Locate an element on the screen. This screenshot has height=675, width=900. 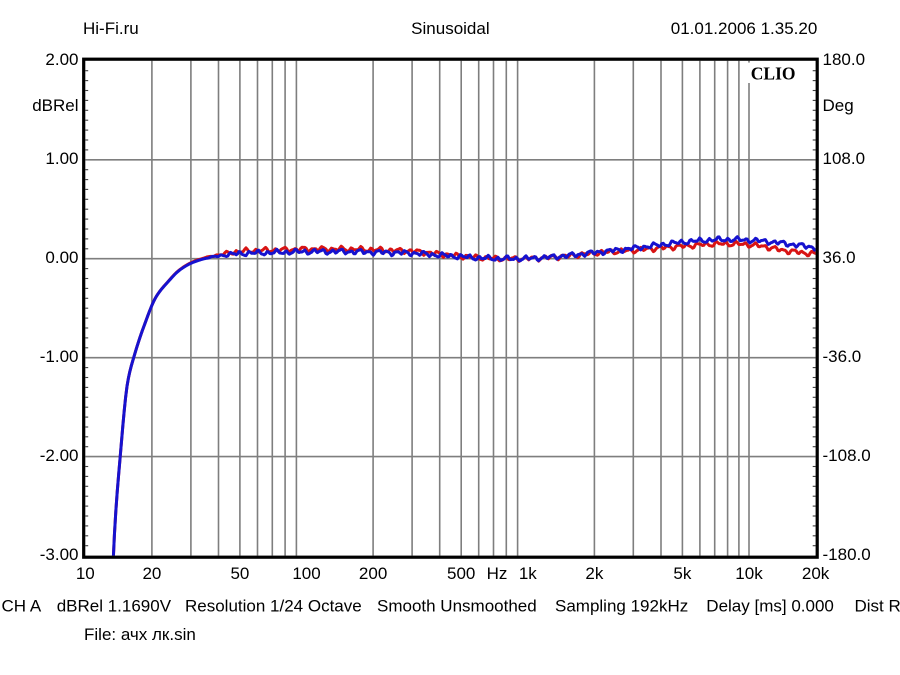
svg-text: CH A is located at coordinates (22, 605).